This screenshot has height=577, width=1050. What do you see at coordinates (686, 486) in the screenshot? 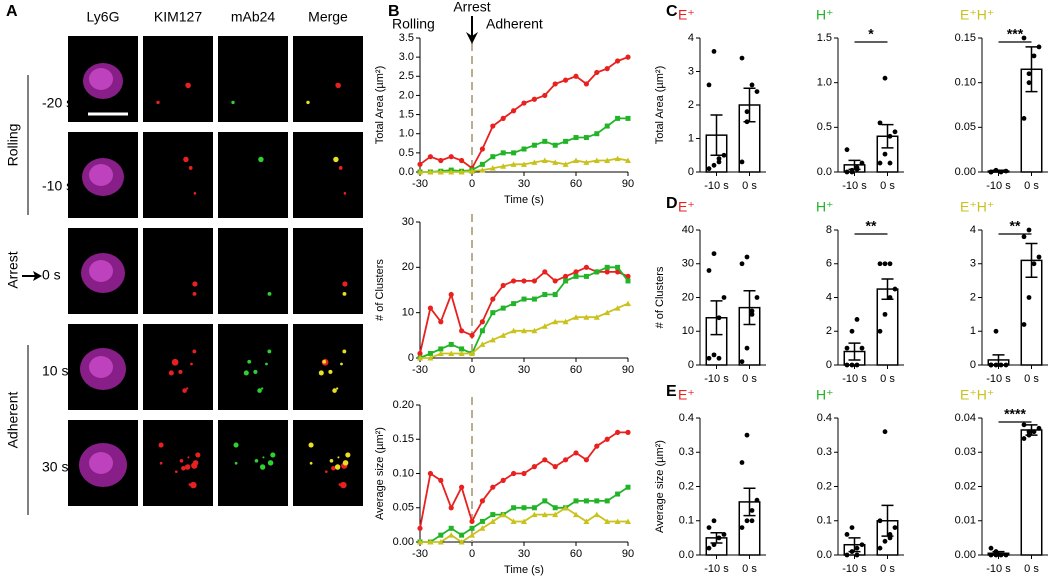
I see `y-tick-label: 0.2` at bounding box center [686, 486].